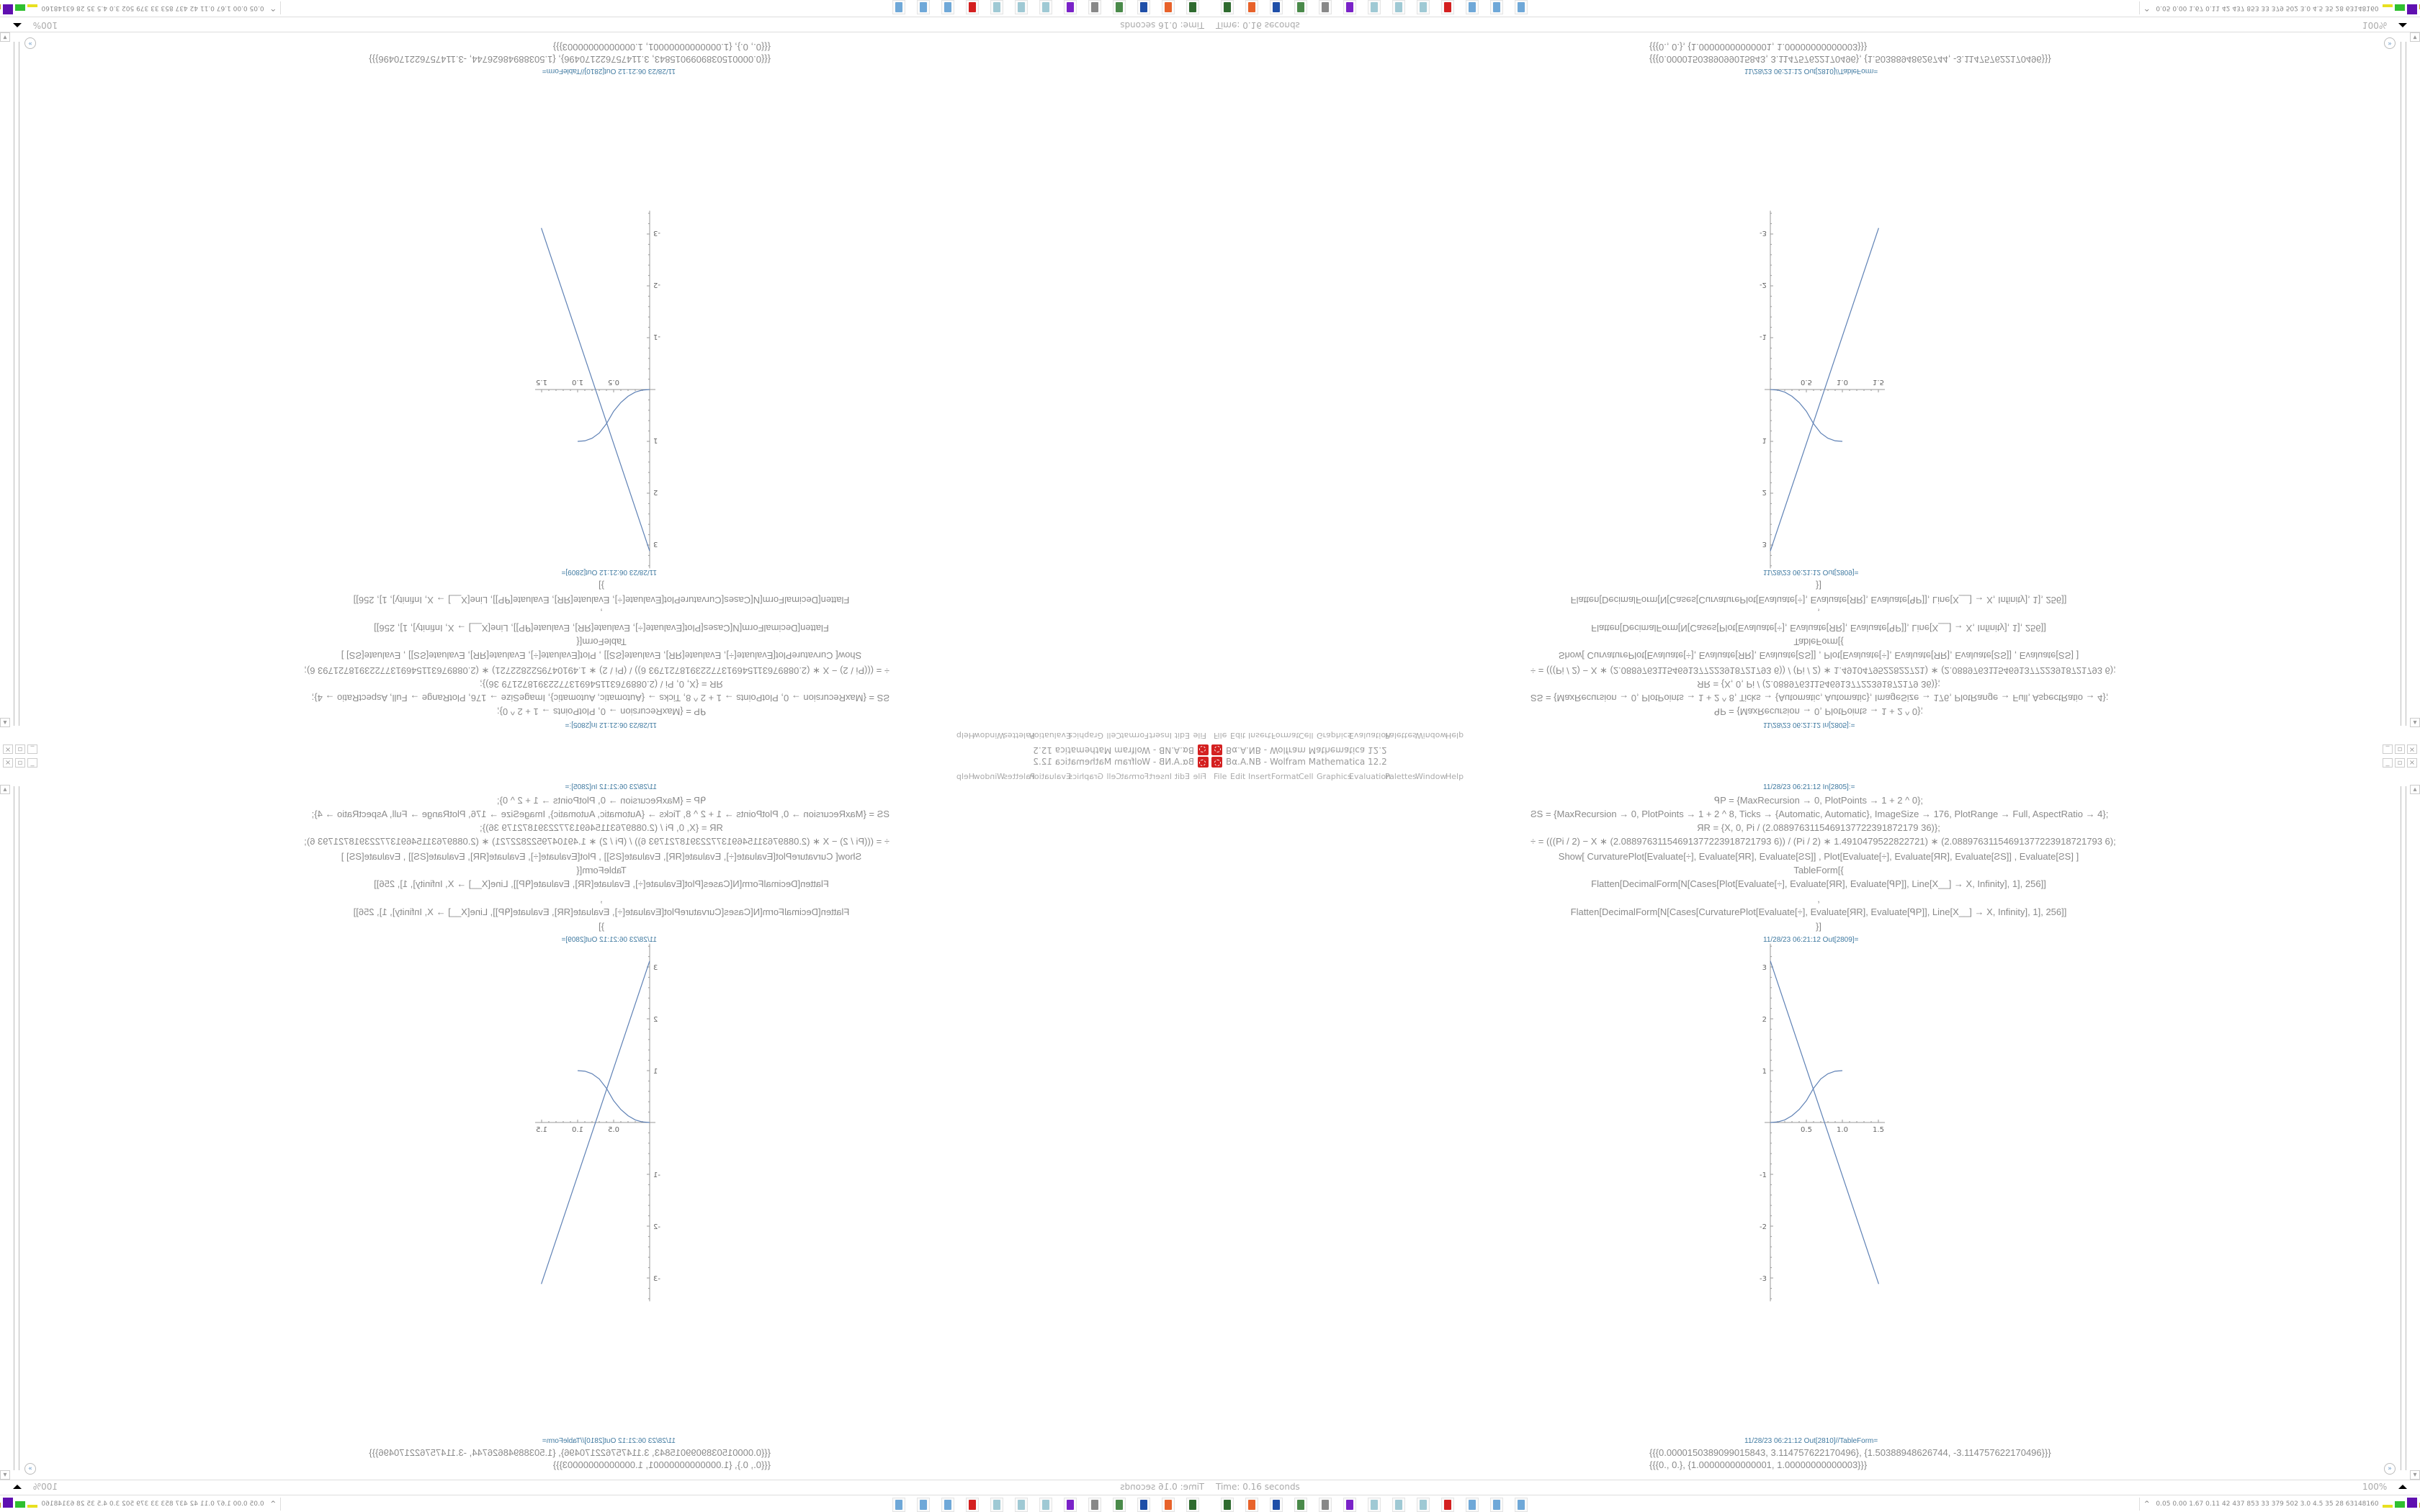 The height and width of the screenshot is (1512, 2420). Describe the element at coordinates (45, 25) in the screenshot. I see `zoom-level: 100%` at that location.